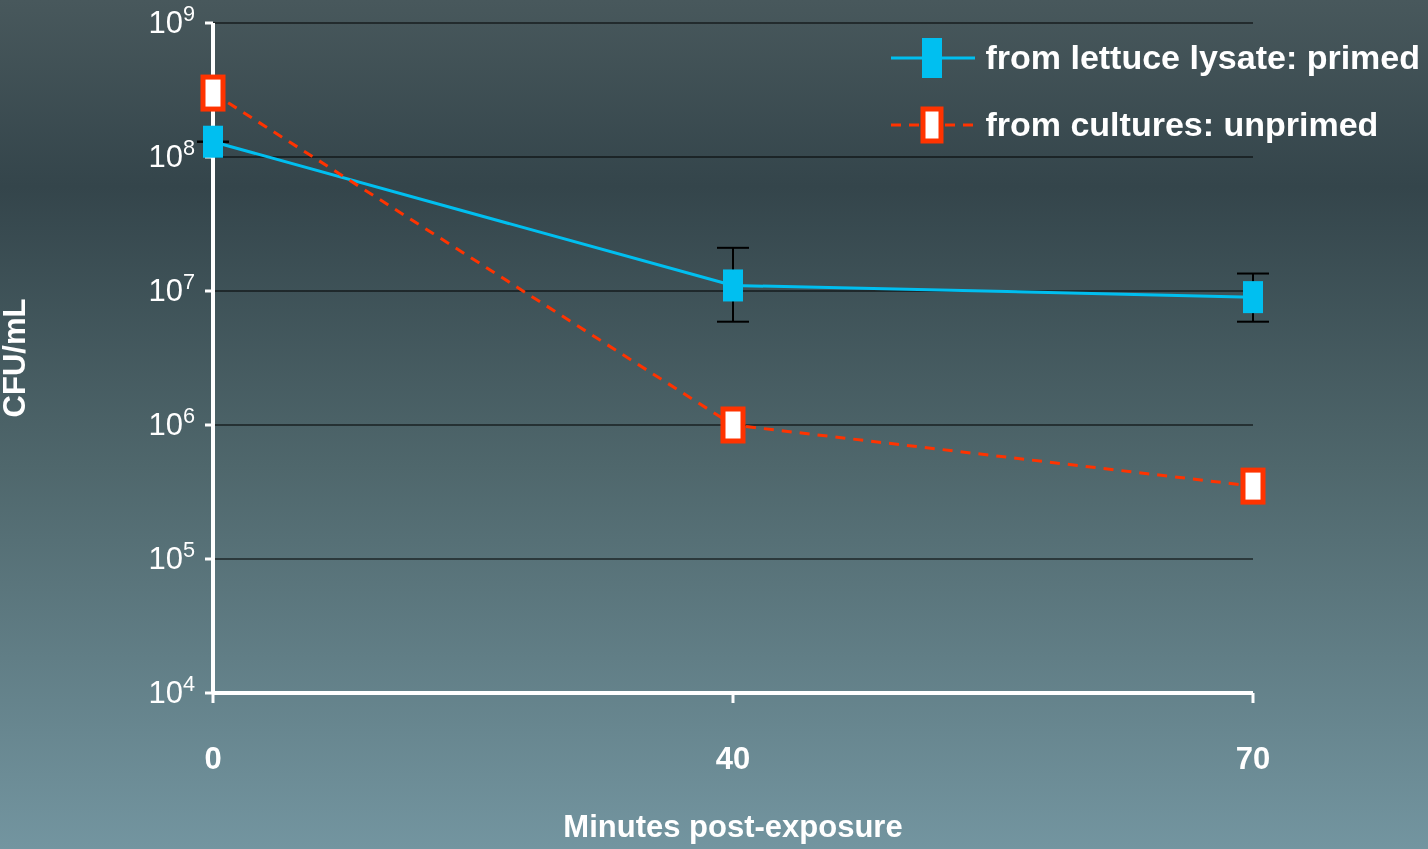  What do you see at coordinates (1202, 57) in the screenshot?
I see `legend-label: from lettuce lysate: primed` at bounding box center [1202, 57].